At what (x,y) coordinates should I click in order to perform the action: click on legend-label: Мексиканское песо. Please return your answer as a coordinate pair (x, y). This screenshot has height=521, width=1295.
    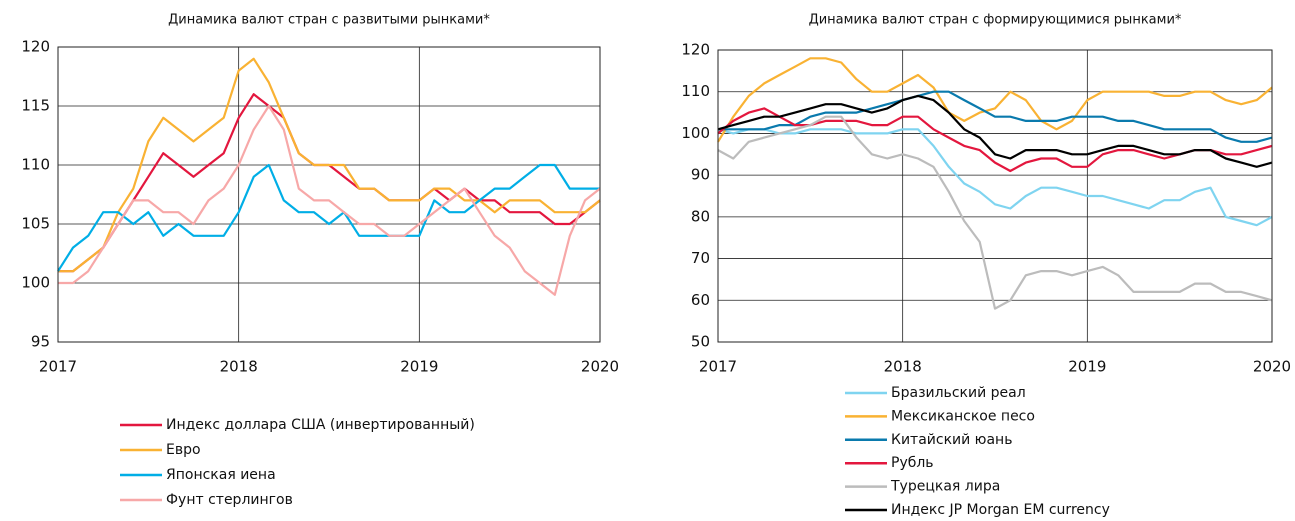
    Looking at the image, I should click on (963, 416).